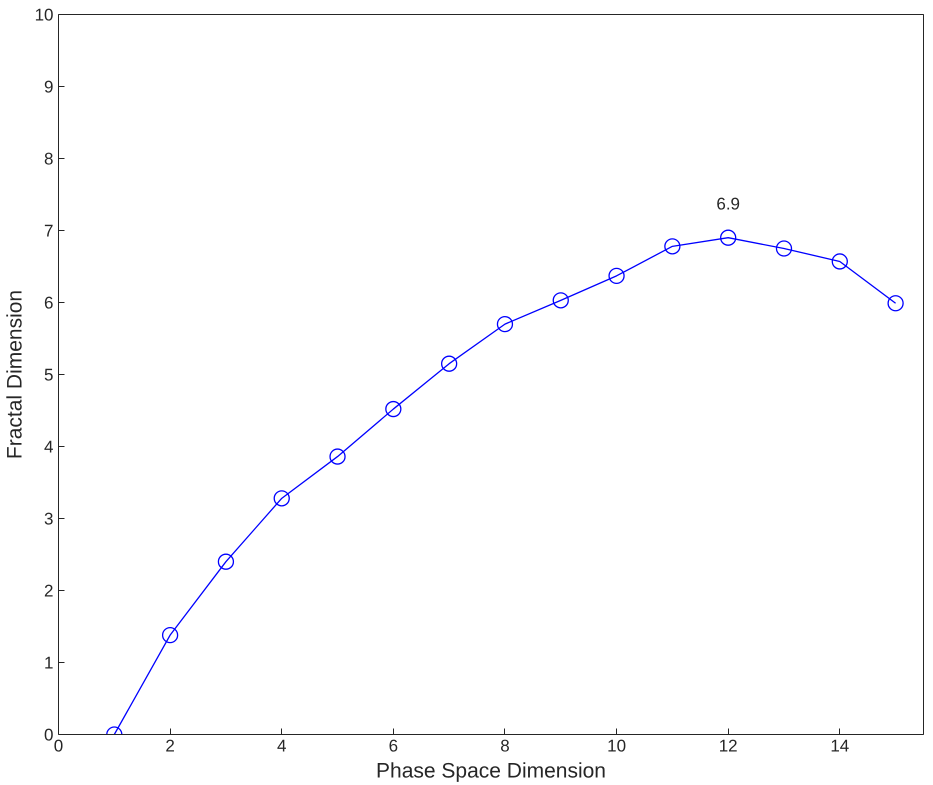 The height and width of the screenshot is (785, 933). Describe the element at coordinates (170, 746) in the screenshot. I see `x-tick-label: 2` at that location.